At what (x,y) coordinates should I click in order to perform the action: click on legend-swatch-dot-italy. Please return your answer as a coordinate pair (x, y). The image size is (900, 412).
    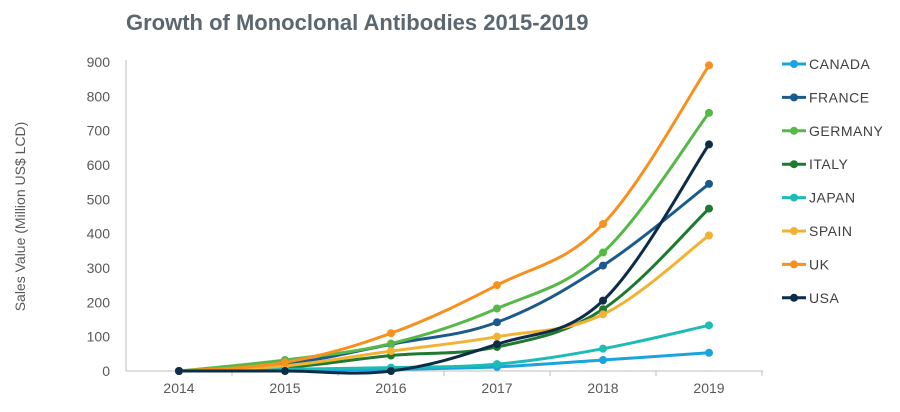
    Looking at the image, I should click on (794, 164).